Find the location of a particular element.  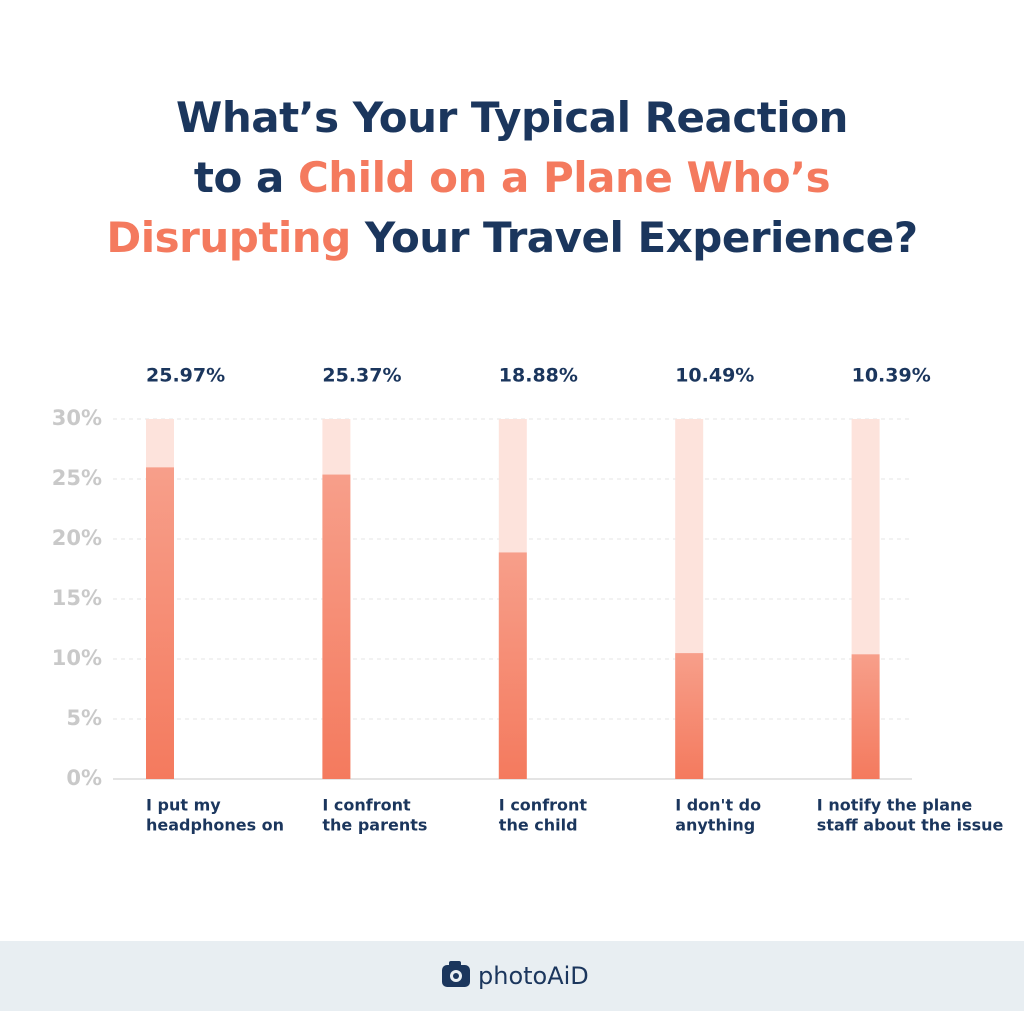

y-tick-label: 0% is located at coordinates (84, 778).